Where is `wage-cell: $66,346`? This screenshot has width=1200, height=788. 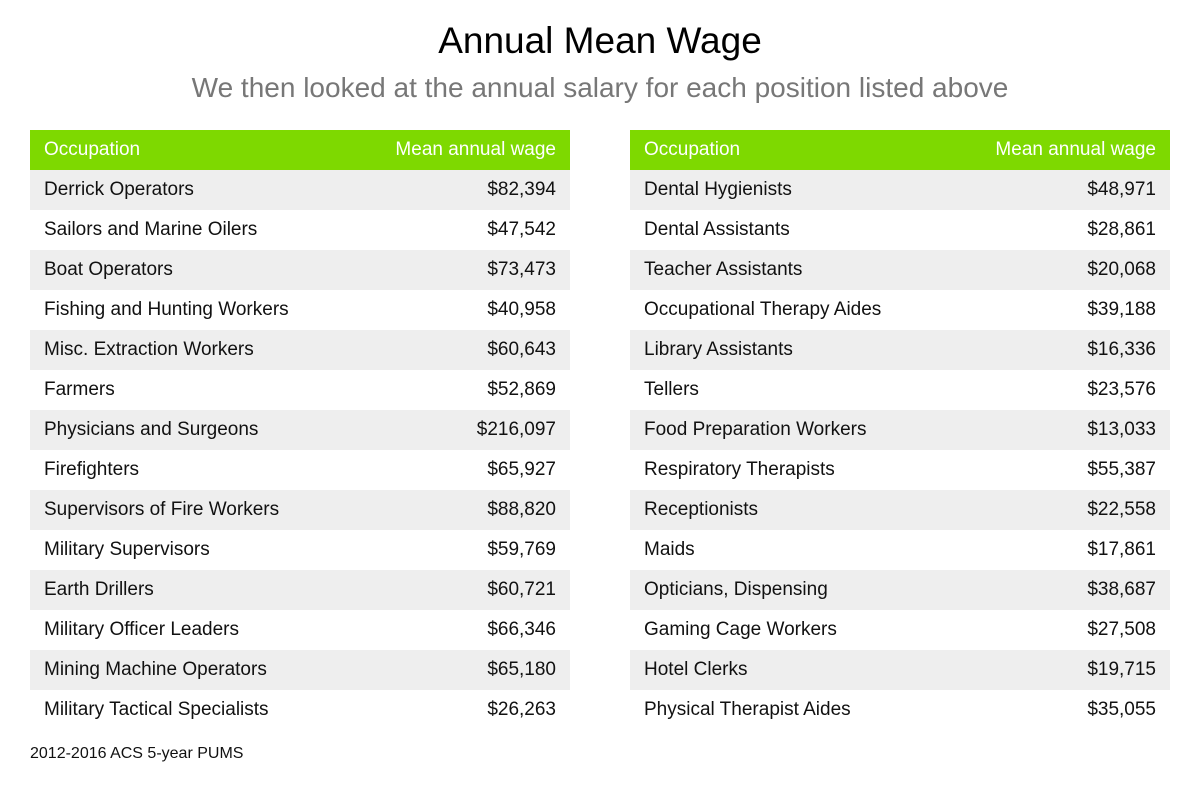
wage-cell: $66,346 is located at coordinates (521, 629).